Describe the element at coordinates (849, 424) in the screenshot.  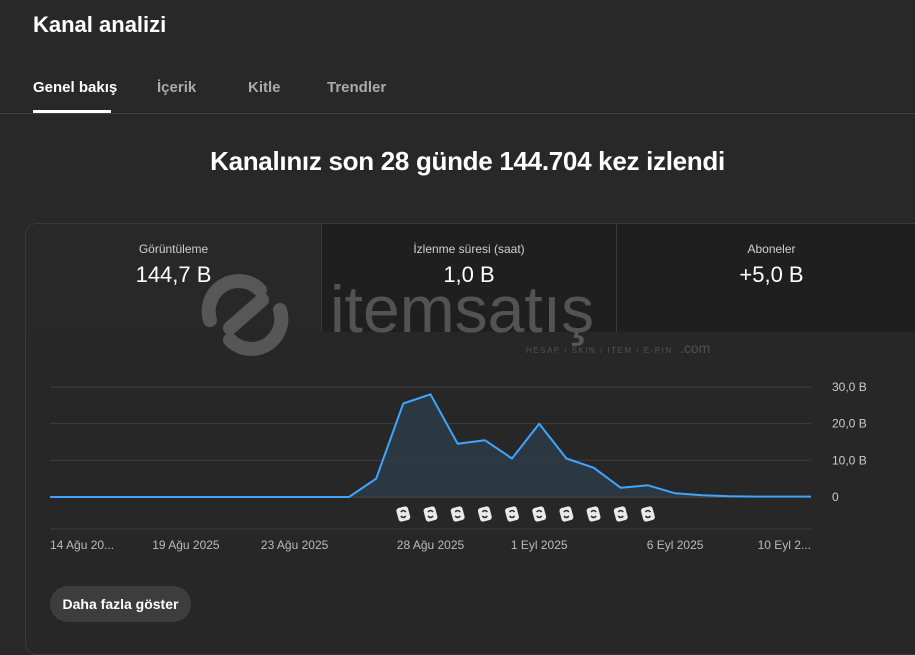
I see `y-tick-label: 20,0 B` at that location.